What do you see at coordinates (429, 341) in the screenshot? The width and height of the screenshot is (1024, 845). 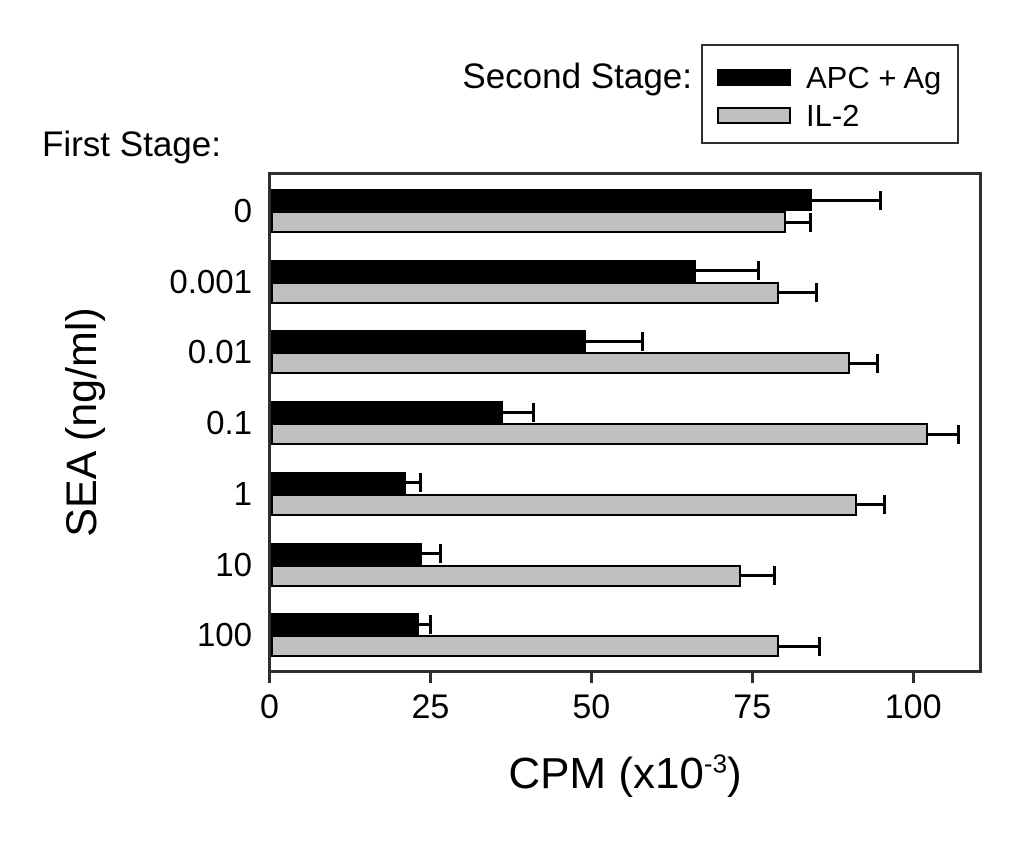 I see `bar-apc-ag-0.01` at bounding box center [429, 341].